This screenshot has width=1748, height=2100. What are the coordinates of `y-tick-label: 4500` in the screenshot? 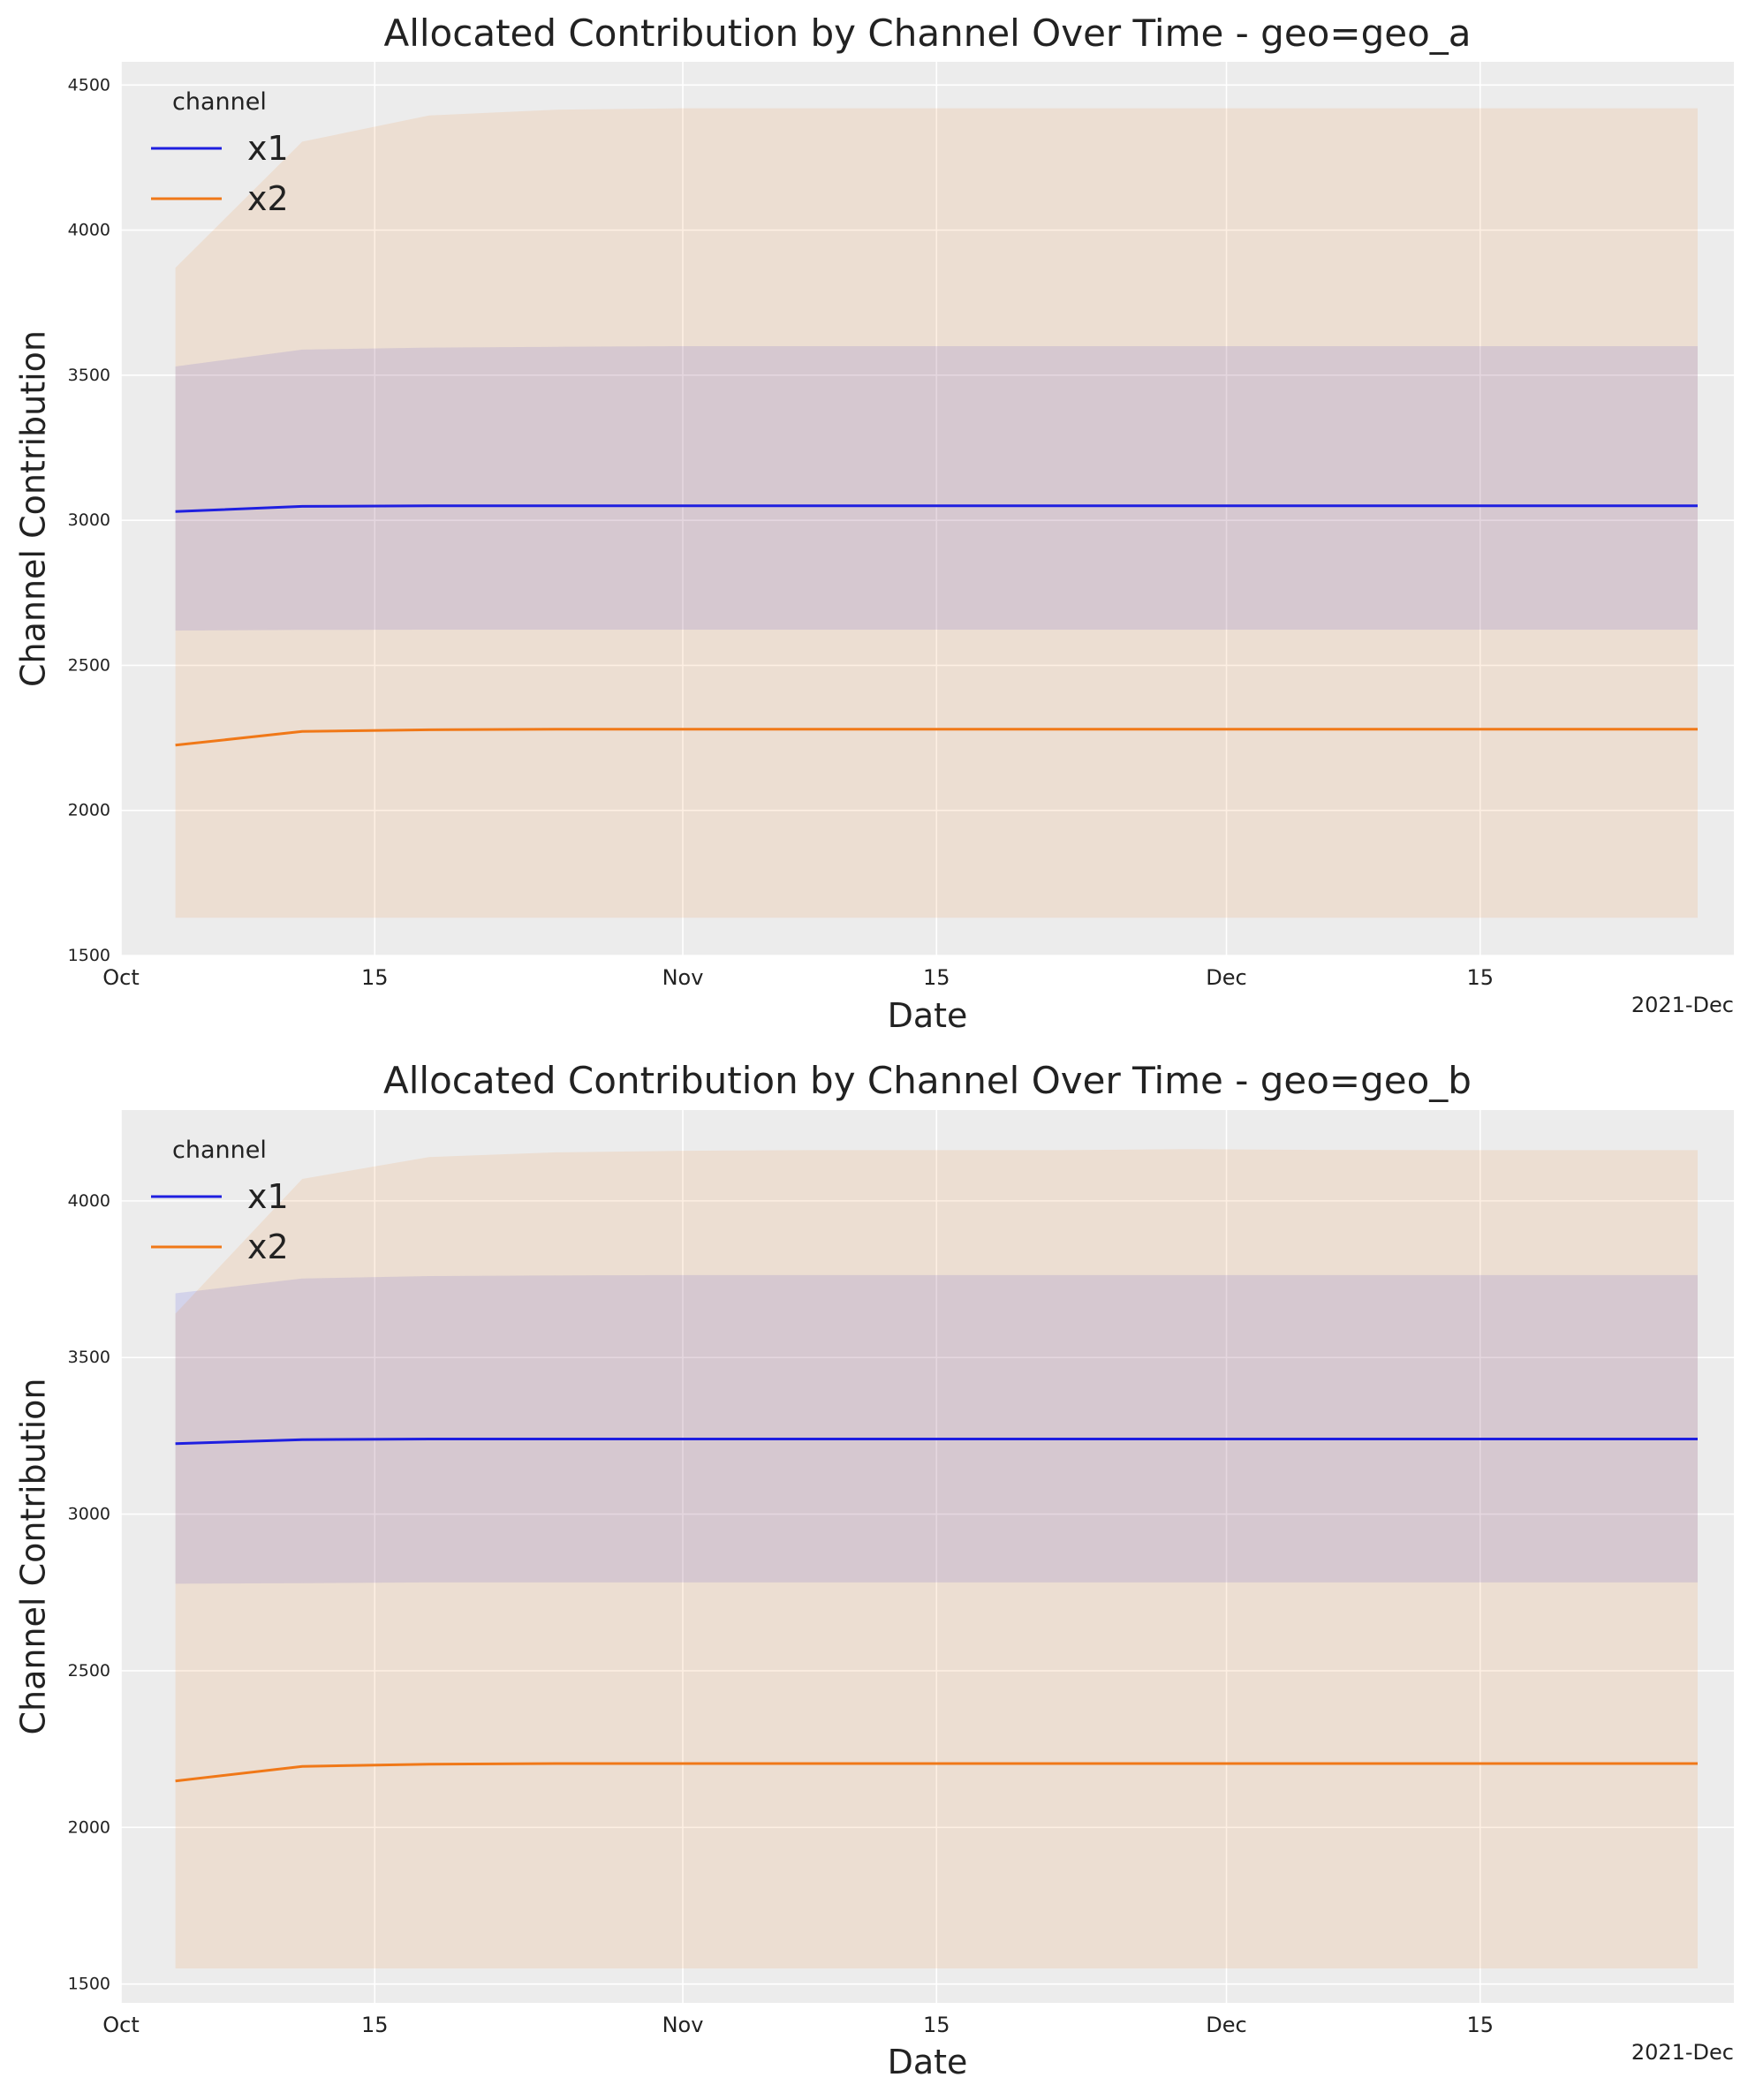 It's located at (89, 85).